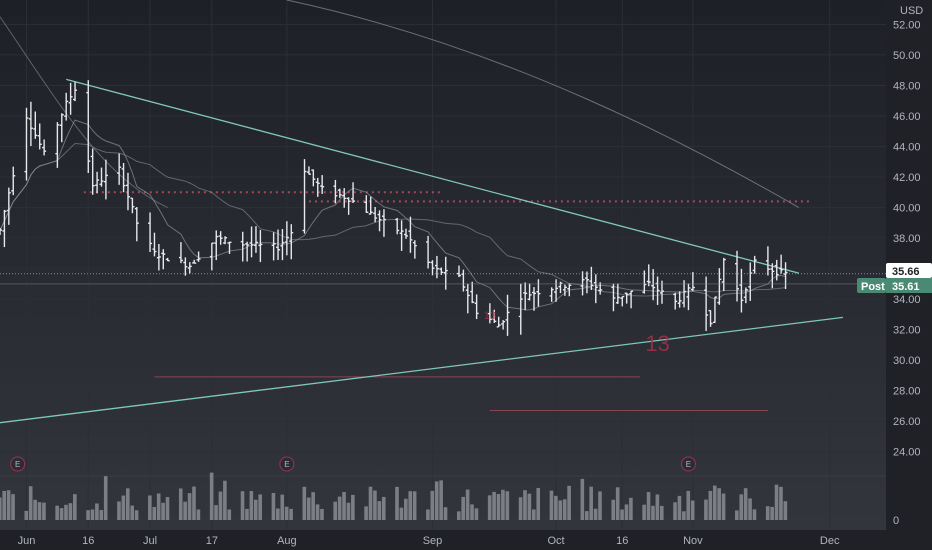 Image resolution: width=932 pixels, height=550 pixels. I want to click on last-price-badge: 35.66, so click(909, 270).